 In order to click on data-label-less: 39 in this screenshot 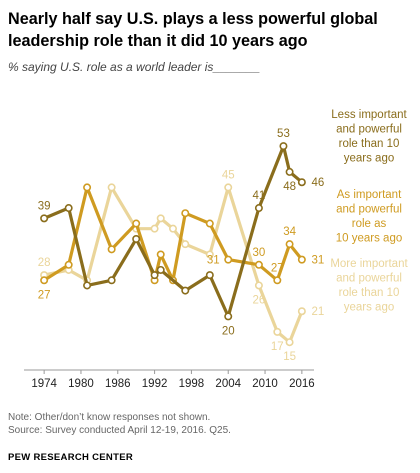, I will do `click(44, 206)`.